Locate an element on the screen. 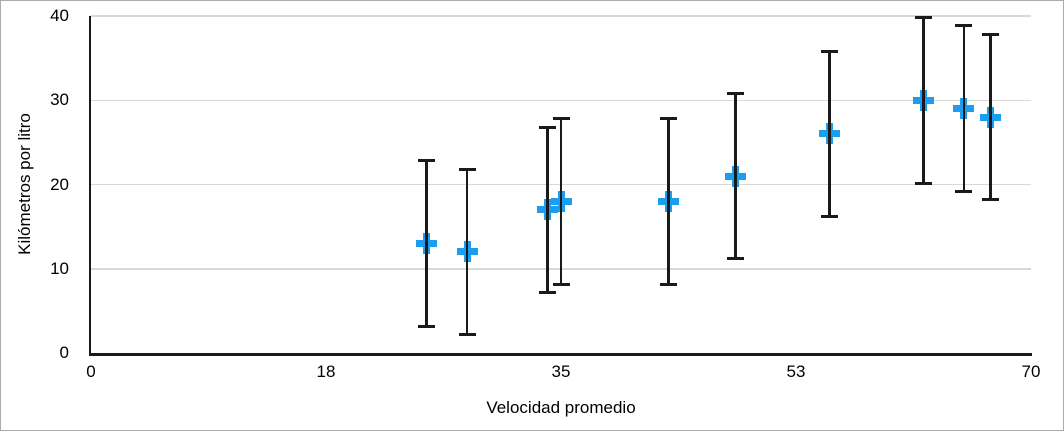 The image size is (1064, 431). x-tick-label: 53 is located at coordinates (796, 371).